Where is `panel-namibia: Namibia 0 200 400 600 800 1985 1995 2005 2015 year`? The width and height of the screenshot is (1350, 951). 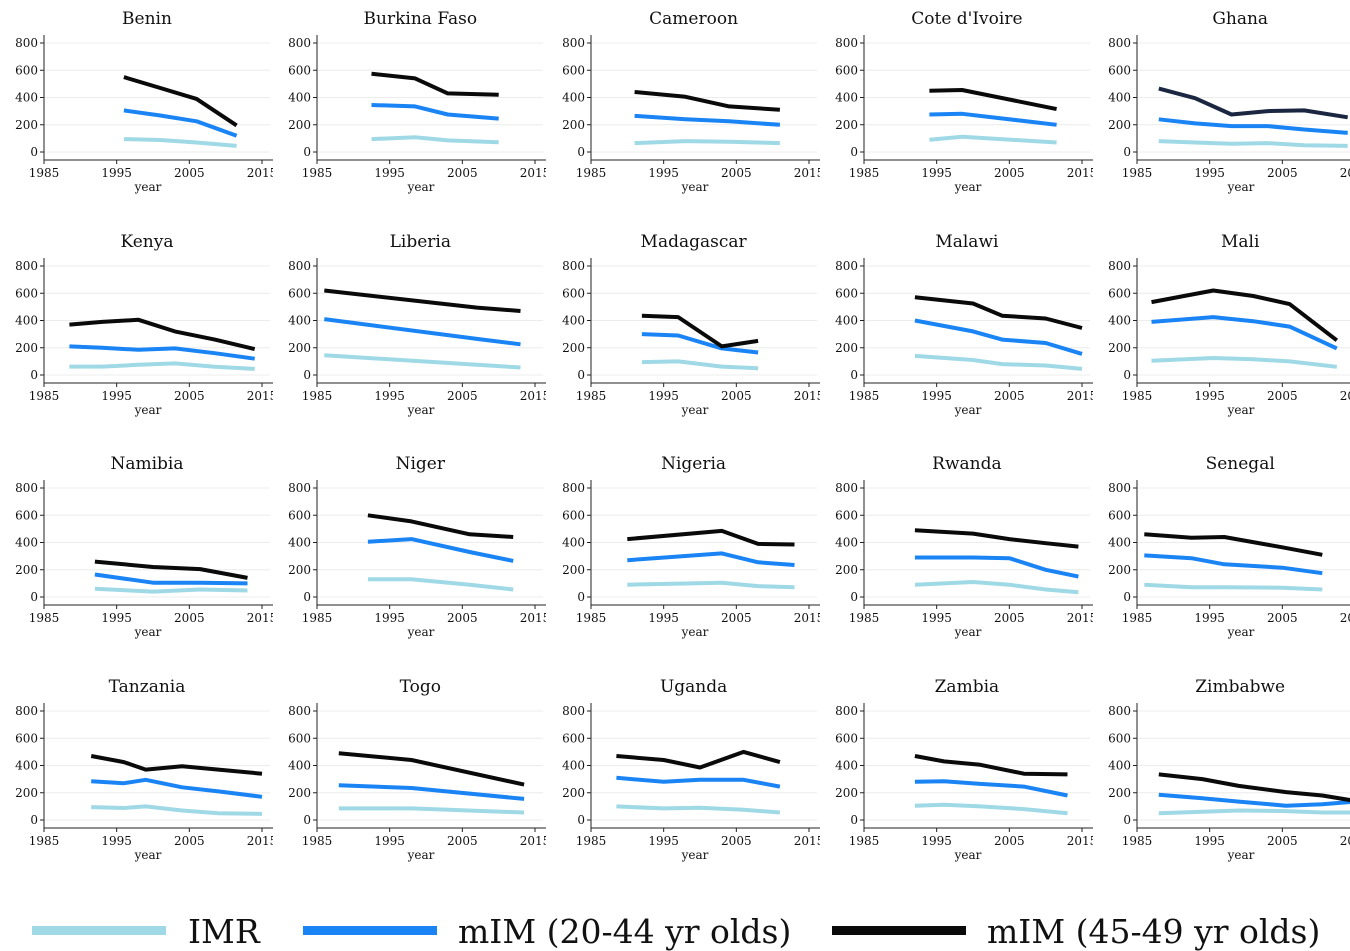
panel-namibia: Namibia 0 200 400 600 800 1985 1995 2005 2015 year is located at coordinates (136, 556).